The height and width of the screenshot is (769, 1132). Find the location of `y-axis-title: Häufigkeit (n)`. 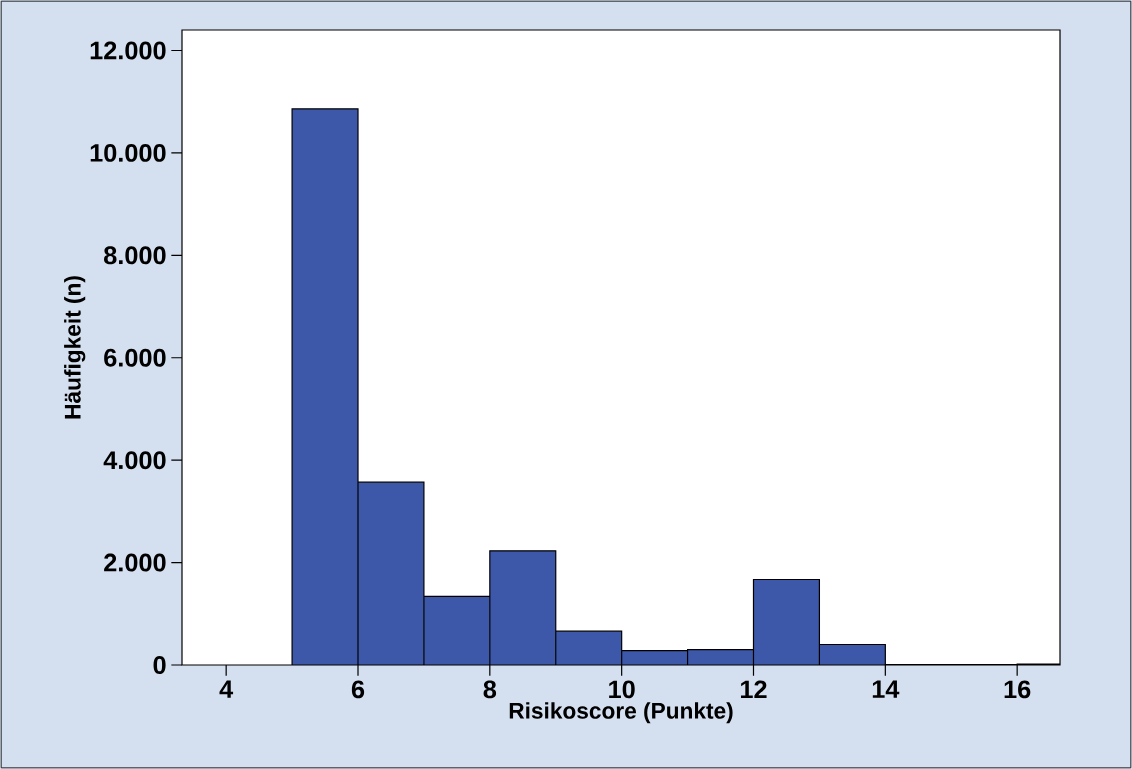

y-axis-title: Häufigkeit (n) is located at coordinates (75, 347).